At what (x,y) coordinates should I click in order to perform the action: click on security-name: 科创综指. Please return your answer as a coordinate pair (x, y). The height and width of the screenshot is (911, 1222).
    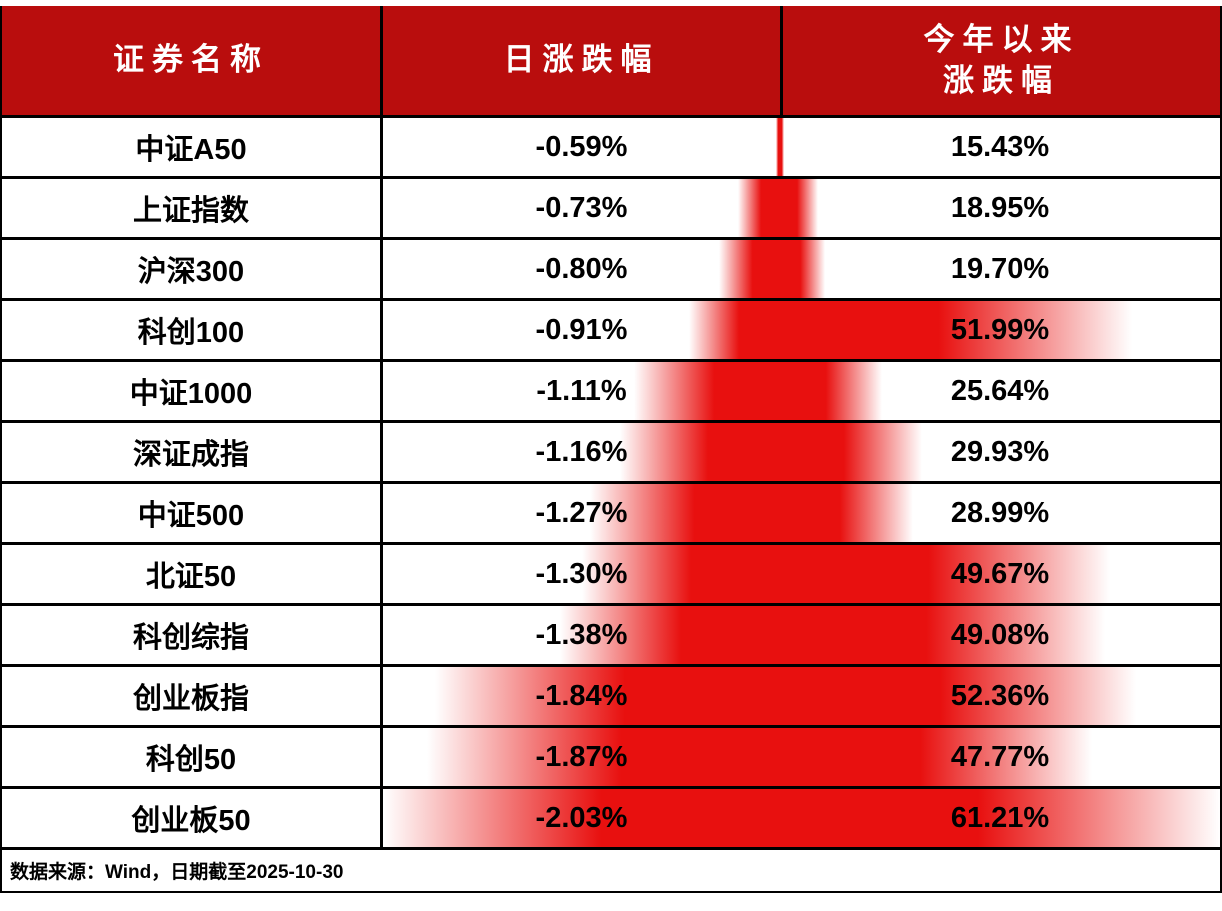
    Looking at the image, I should click on (190, 638).